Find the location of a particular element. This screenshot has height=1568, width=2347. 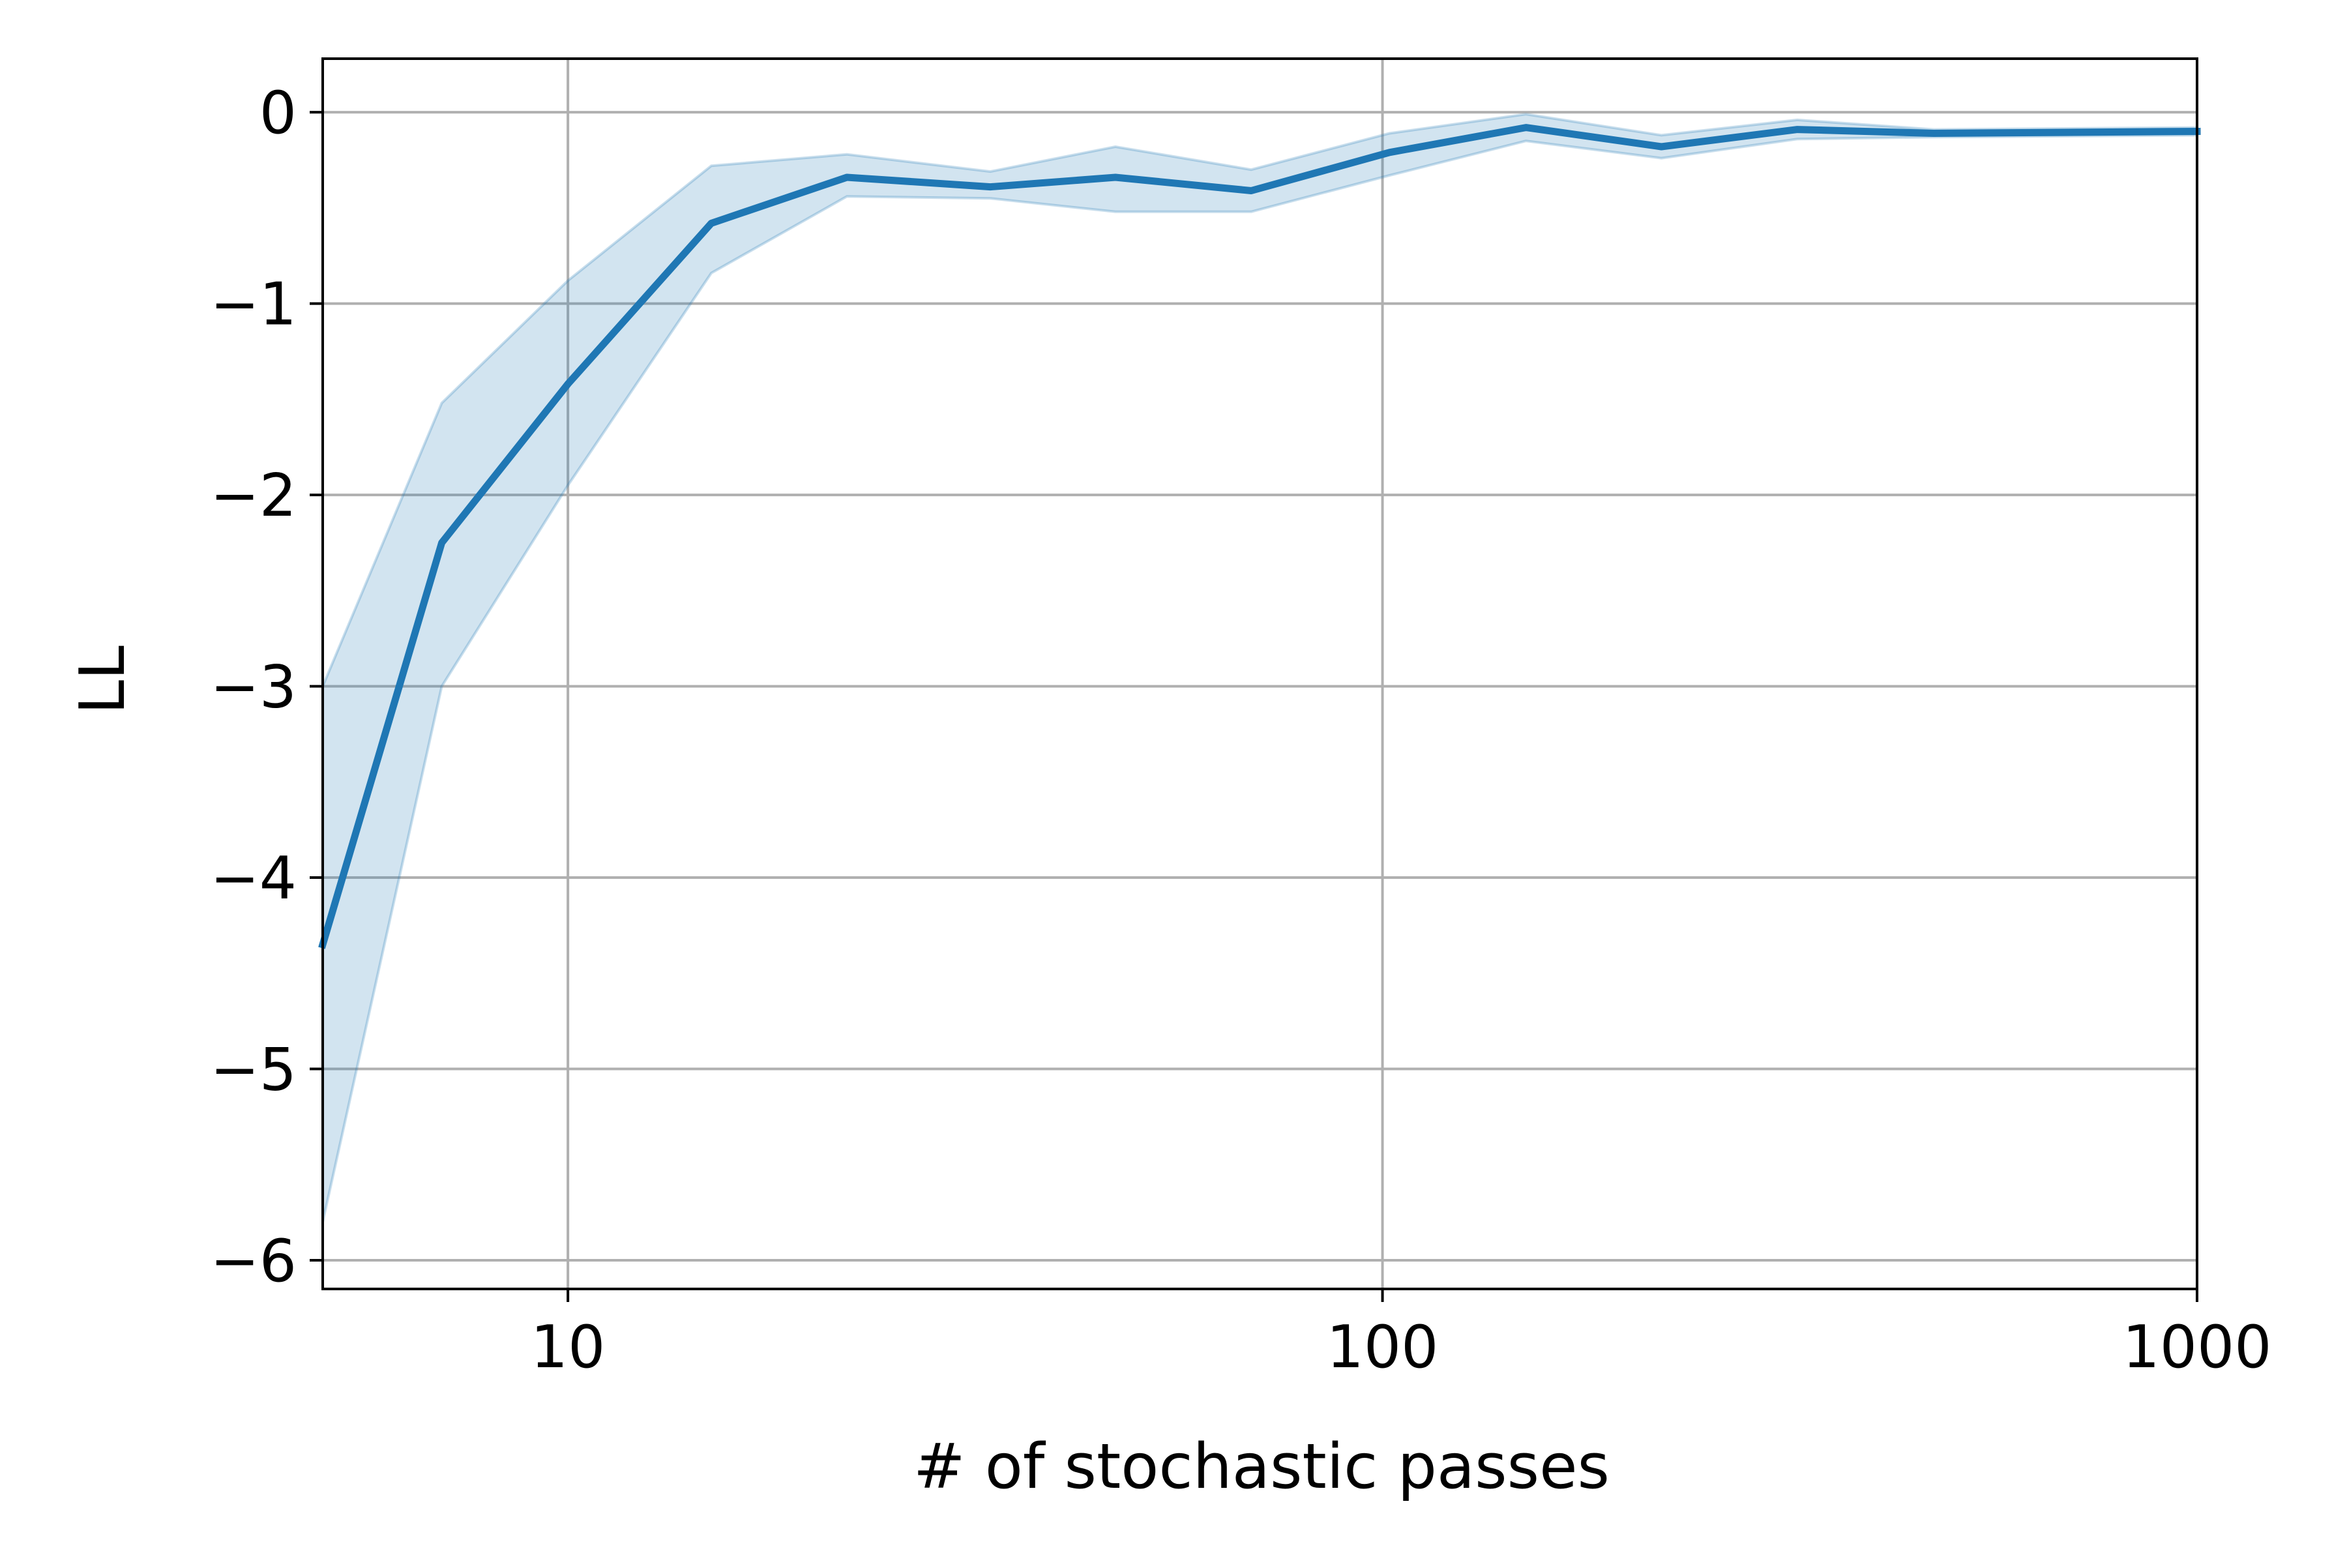

y-tick-label: −4 is located at coordinates (253, 879).